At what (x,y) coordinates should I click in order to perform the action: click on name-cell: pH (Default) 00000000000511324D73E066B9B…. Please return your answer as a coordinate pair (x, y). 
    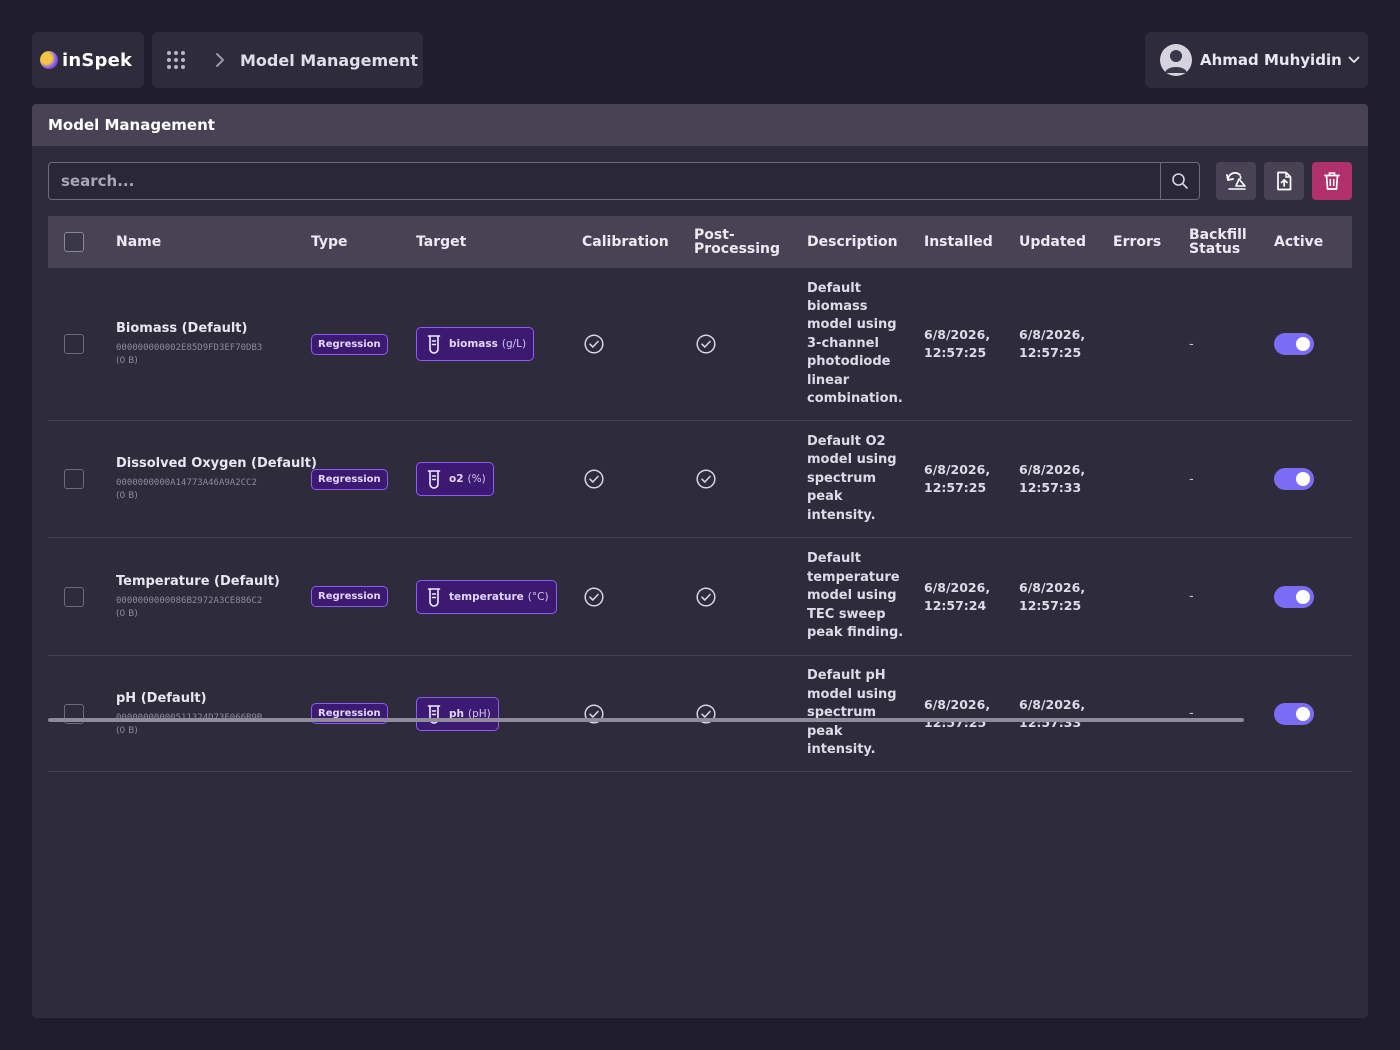
    Looking at the image, I should click on (189, 713).